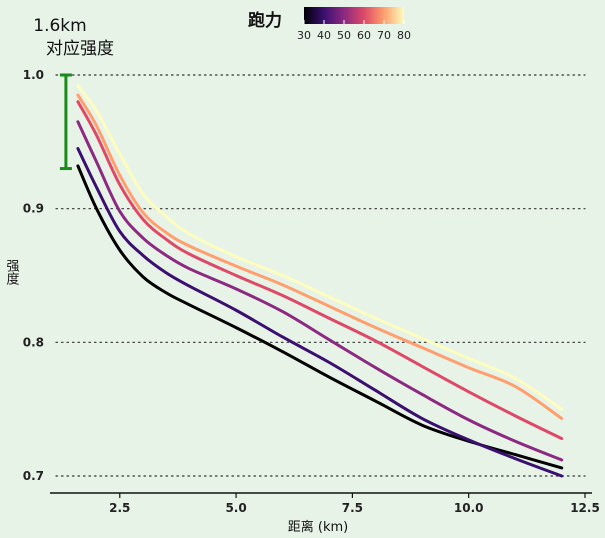  Describe the element at coordinates (354, 15) in the screenshot. I see `legend-colorbar` at that location.